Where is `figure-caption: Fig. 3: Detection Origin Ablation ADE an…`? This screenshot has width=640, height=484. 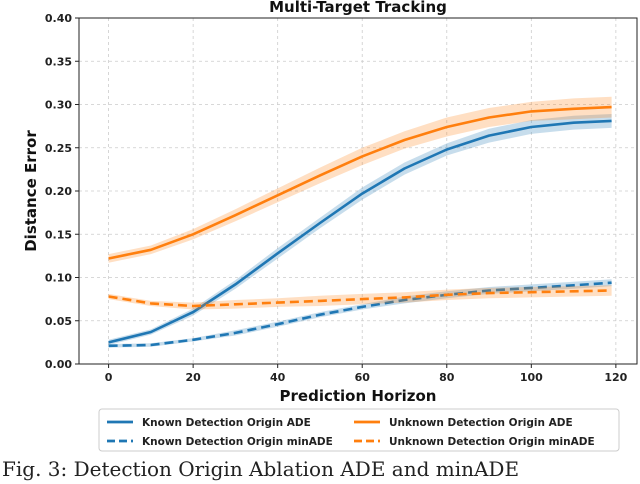
figure-caption: Fig. 3: Detection Origin Ablation ADE an… is located at coordinates (260, 469).